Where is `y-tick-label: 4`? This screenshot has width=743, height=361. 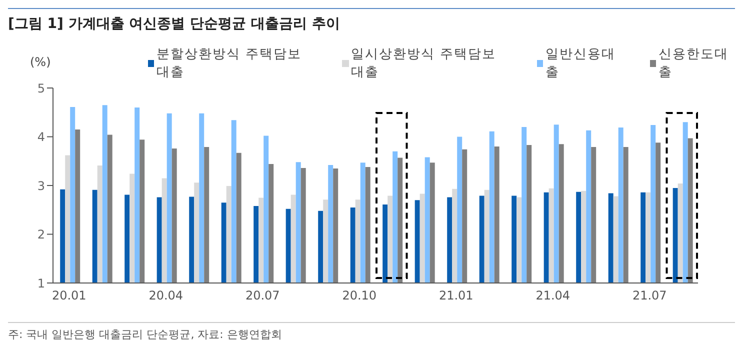
y-tick-label: 4 is located at coordinates (41, 137).